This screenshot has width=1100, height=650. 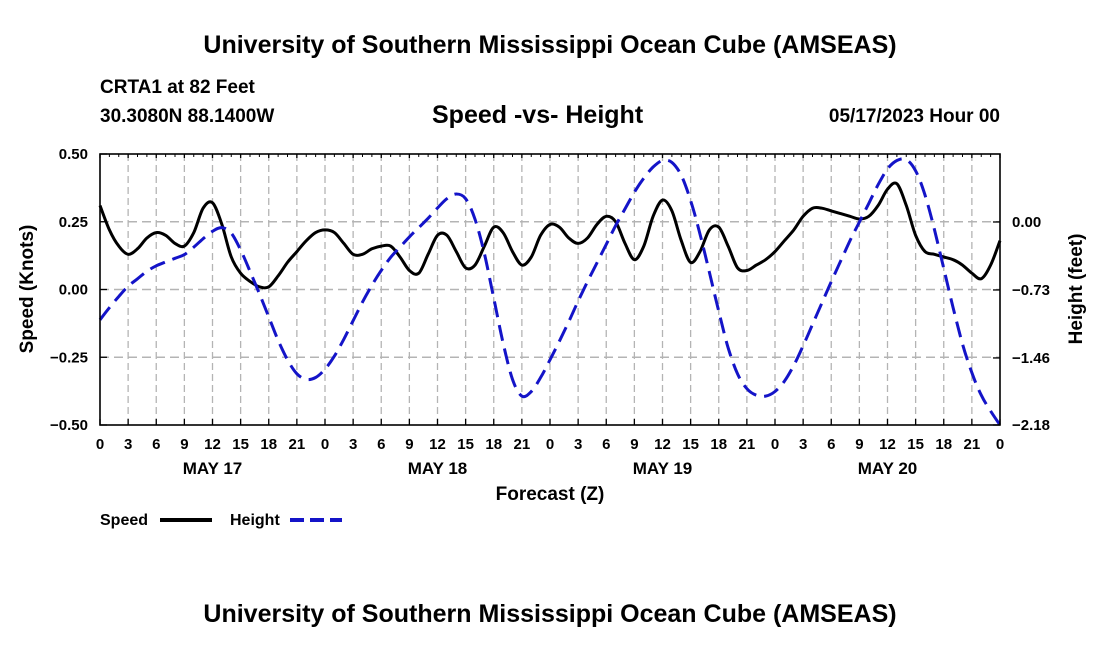 What do you see at coordinates (1076, 289) in the screenshot?
I see `y2-axis-label: Height (feet)` at bounding box center [1076, 289].